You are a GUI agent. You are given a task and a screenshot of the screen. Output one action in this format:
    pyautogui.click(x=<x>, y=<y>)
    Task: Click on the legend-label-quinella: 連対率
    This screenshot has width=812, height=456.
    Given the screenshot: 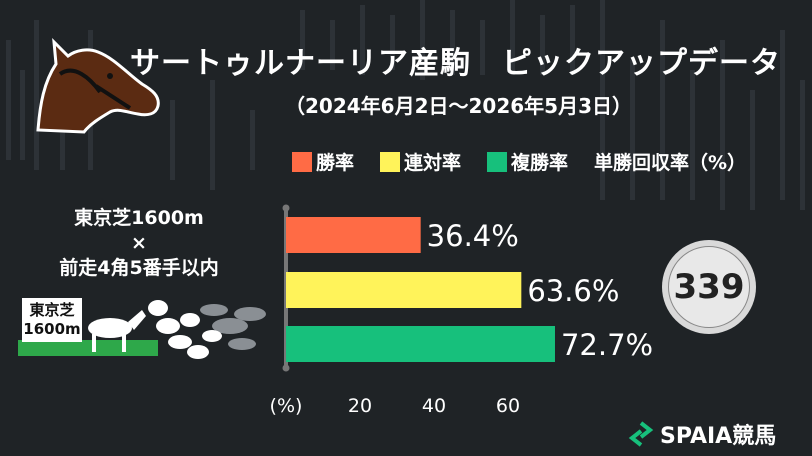 What is the action you would take?
    pyautogui.click(x=433, y=163)
    